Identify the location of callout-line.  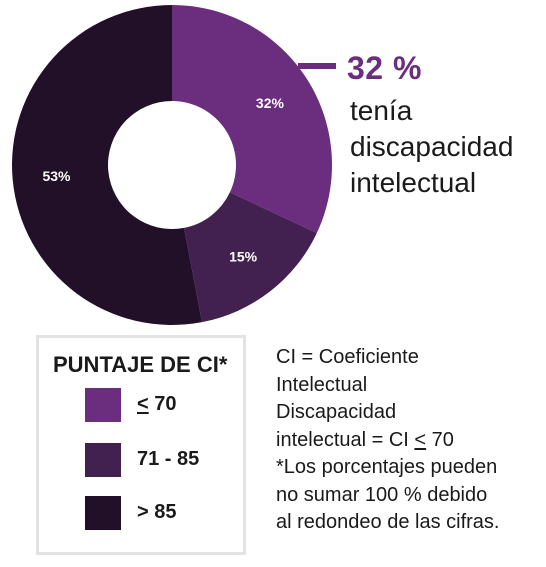
(317, 66).